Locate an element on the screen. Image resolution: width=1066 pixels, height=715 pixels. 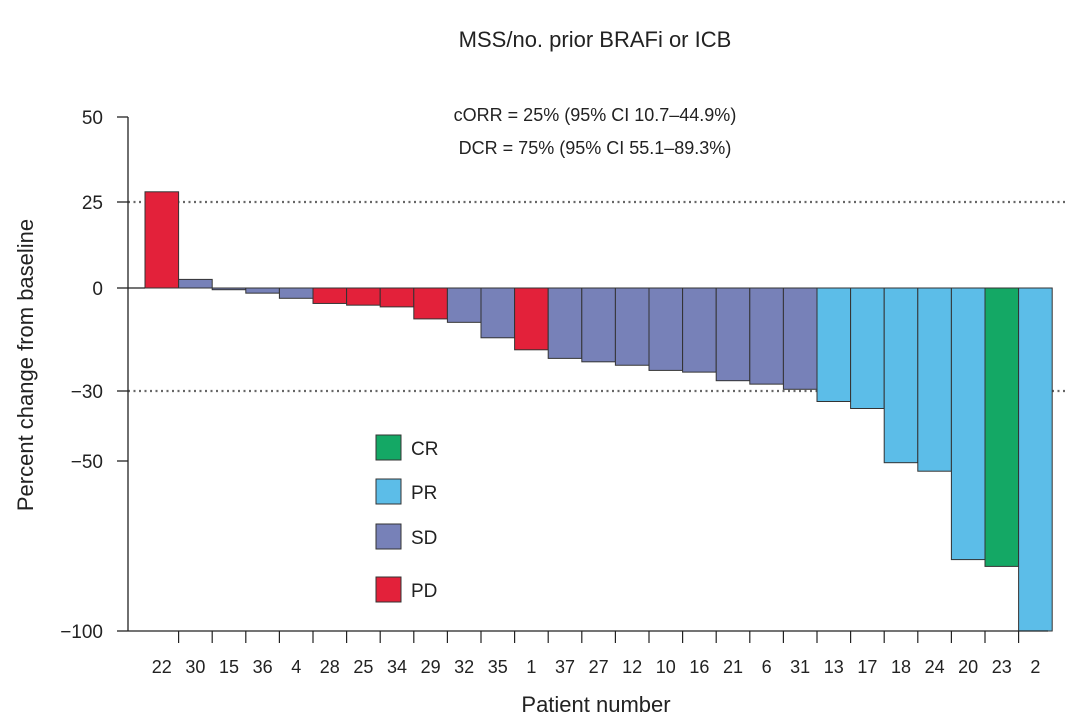
y-tick-label: 0 is located at coordinates (97, 289).